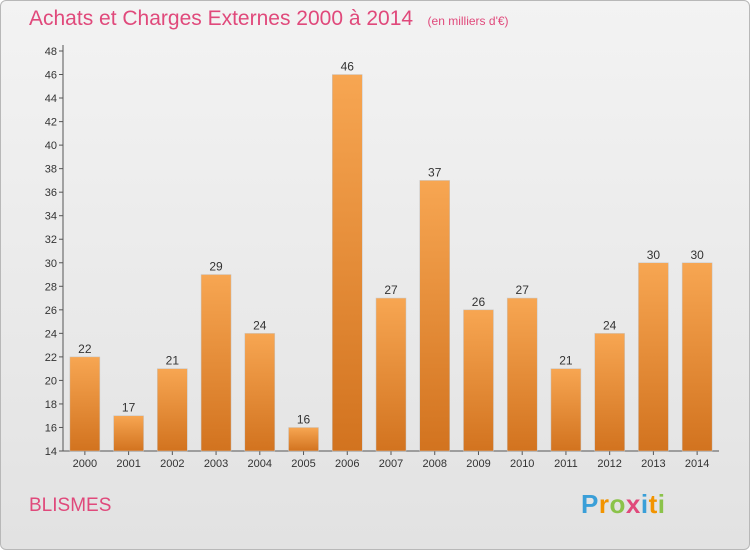 Image resolution: width=750 pixels, height=550 pixels. I want to click on y-tick-label: 38, so click(51, 170).